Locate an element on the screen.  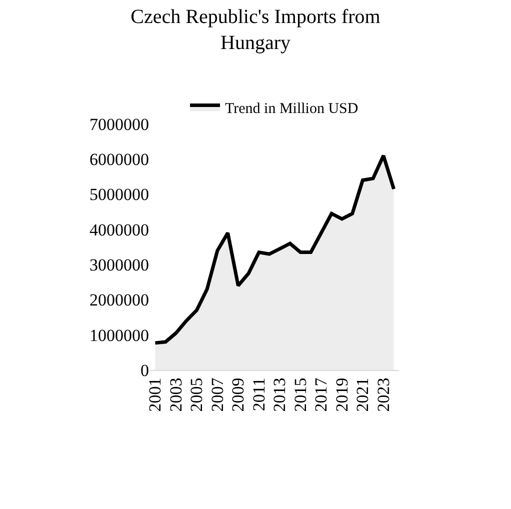
x-tick-label: 2007 is located at coordinates (217, 394).